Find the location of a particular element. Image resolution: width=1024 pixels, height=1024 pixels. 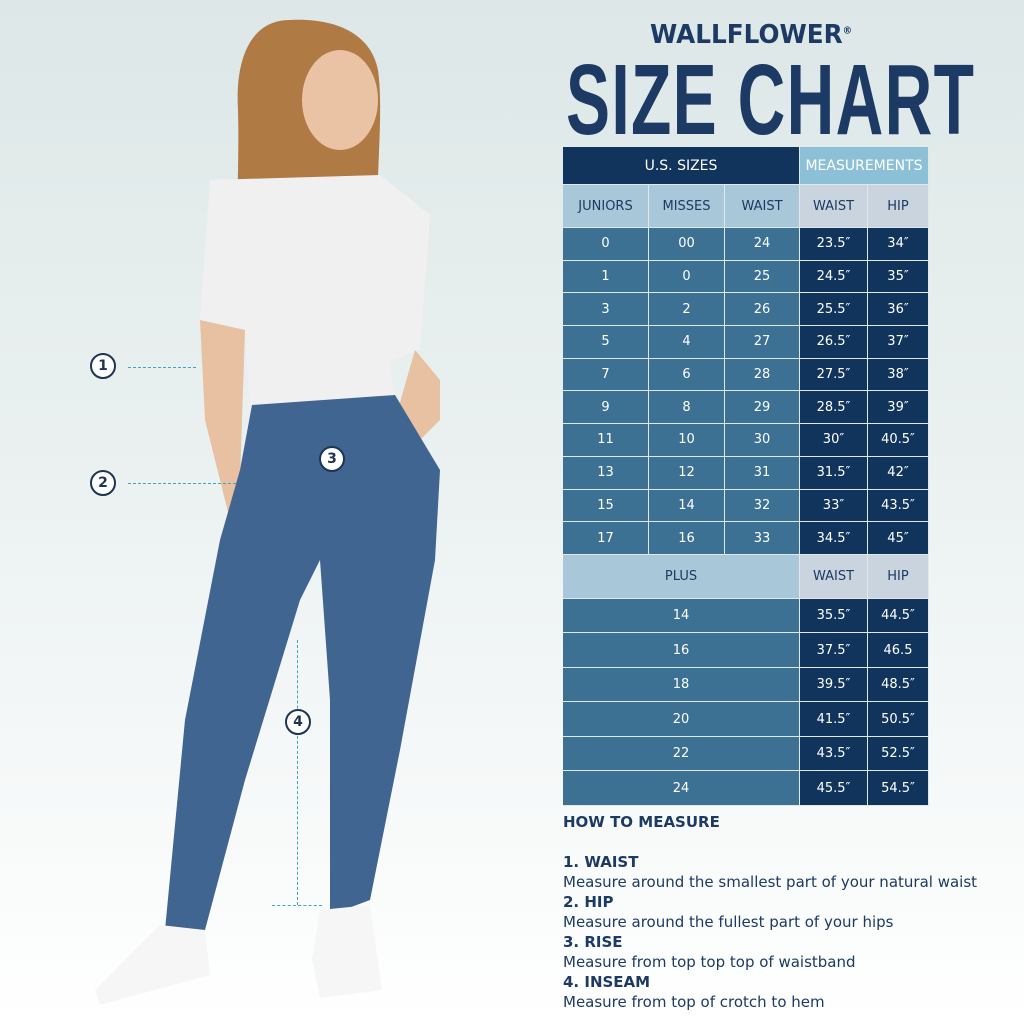

measure-step-title: 2. HIP is located at coordinates (588, 902).